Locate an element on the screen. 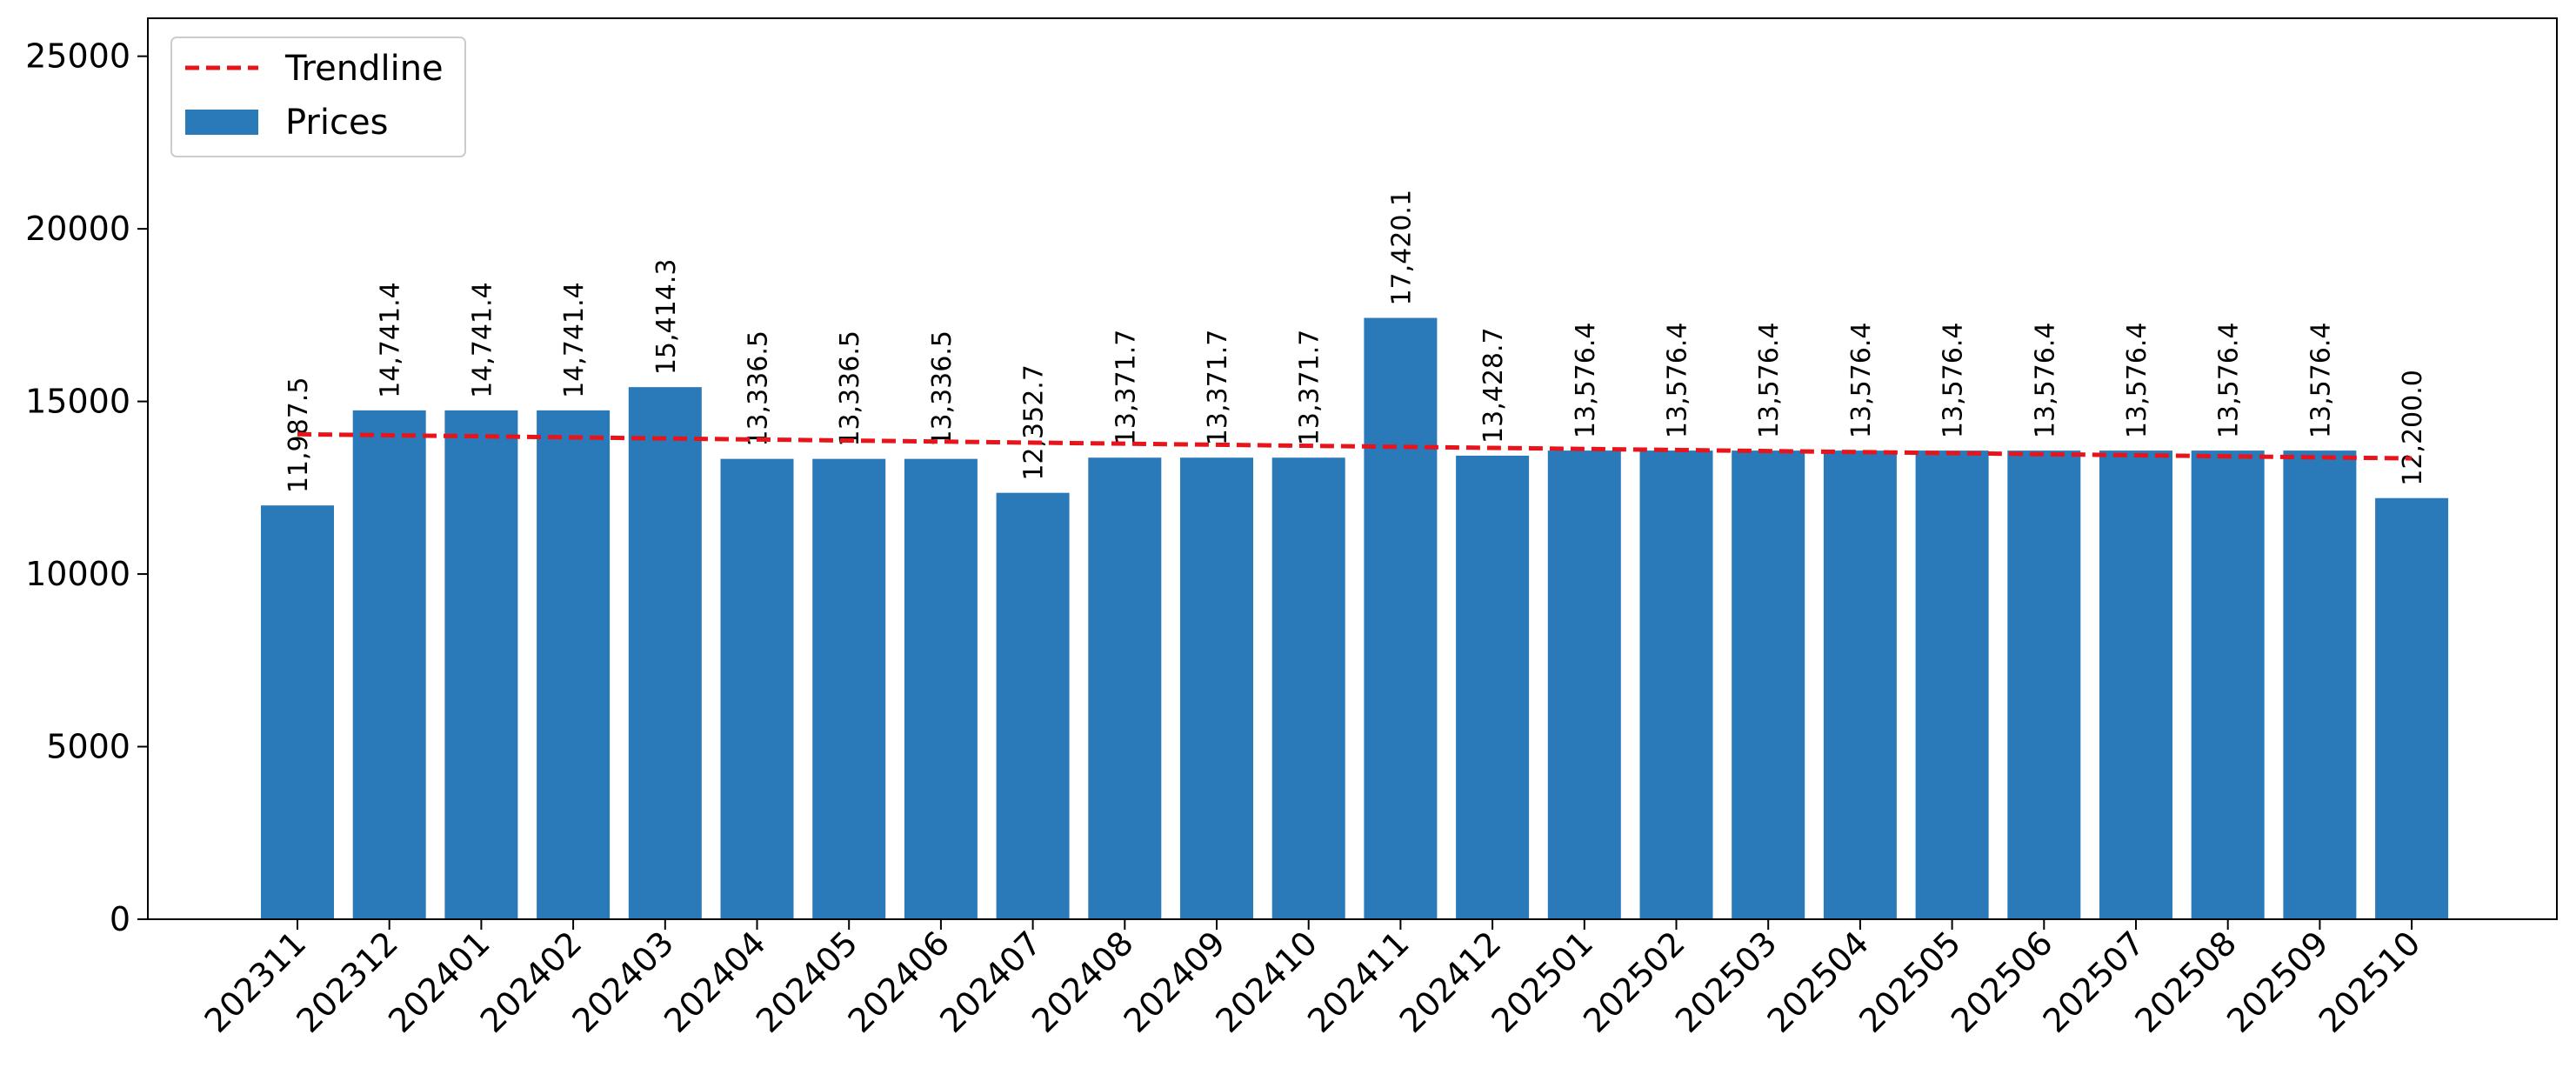  x-tick-label: 202505 is located at coordinates (1910, 982).